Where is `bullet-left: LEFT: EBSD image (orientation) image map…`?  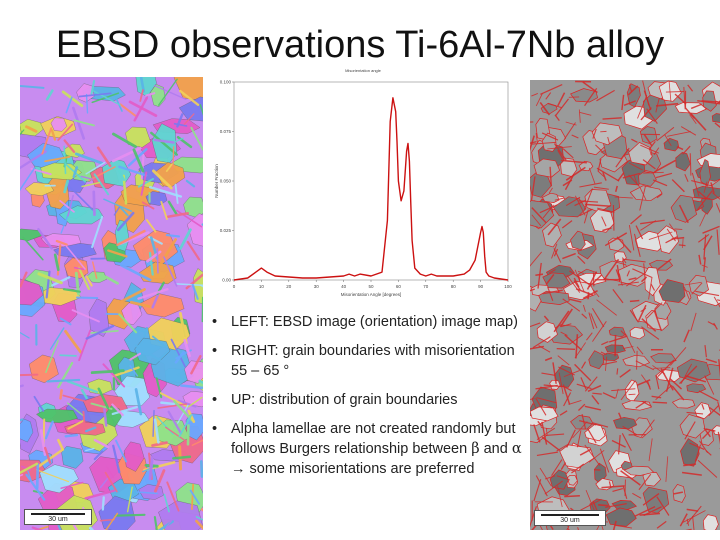 bullet-left: LEFT: EBSD image (orientation) image map… is located at coordinates (367, 322).